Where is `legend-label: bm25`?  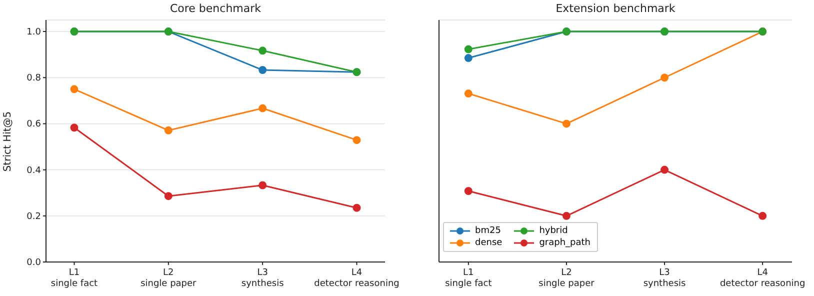 legend-label: bm25 is located at coordinates (488, 231).